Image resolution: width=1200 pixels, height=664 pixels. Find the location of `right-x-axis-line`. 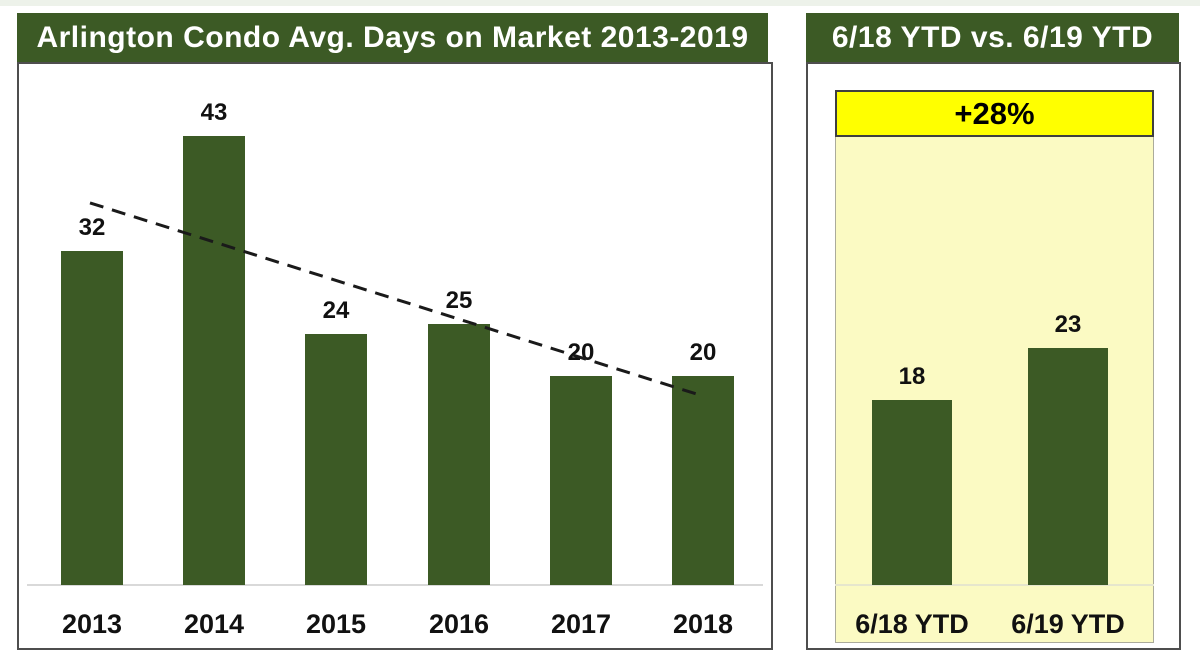

right-x-axis-line is located at coordinates (994, 585).